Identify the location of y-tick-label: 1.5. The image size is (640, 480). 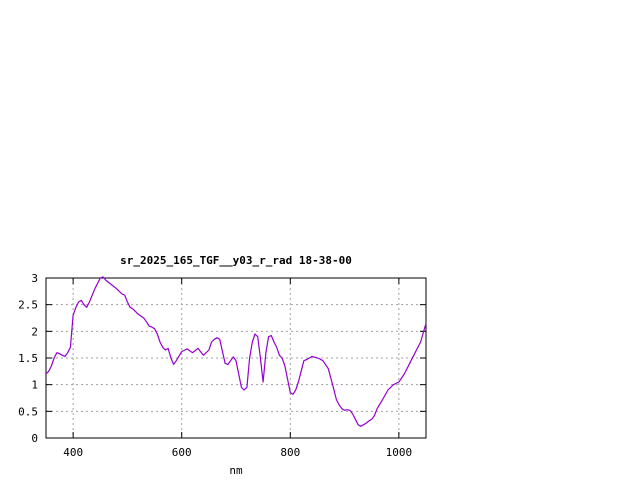
(28, 358).